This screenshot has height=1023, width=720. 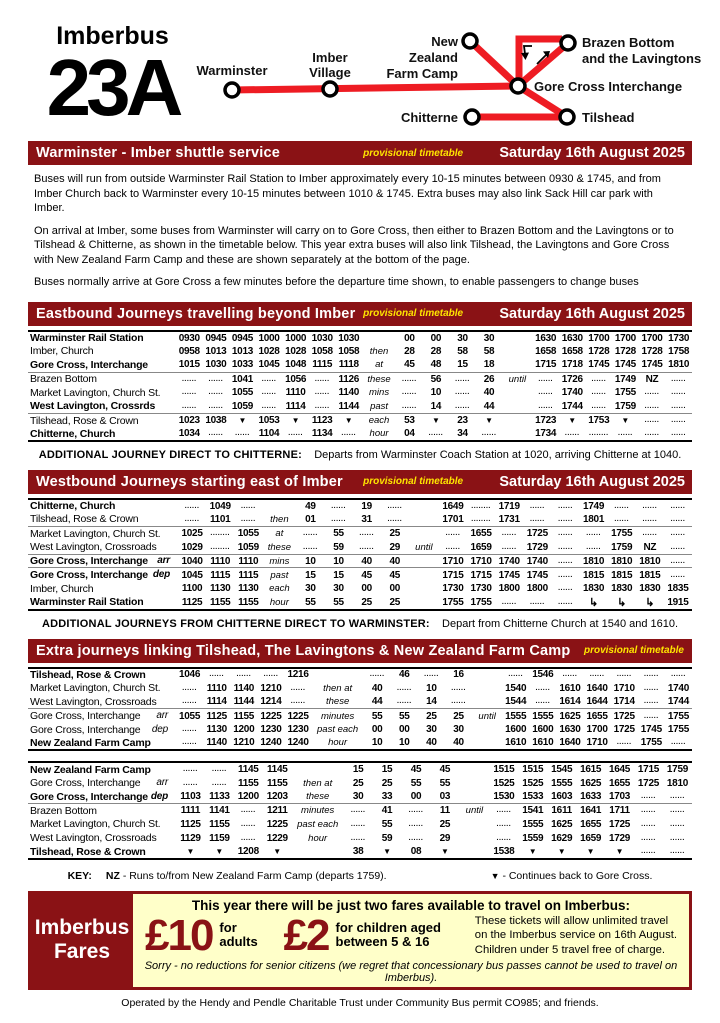 I want to click on route-line-nz, so click(x=494, y=63).